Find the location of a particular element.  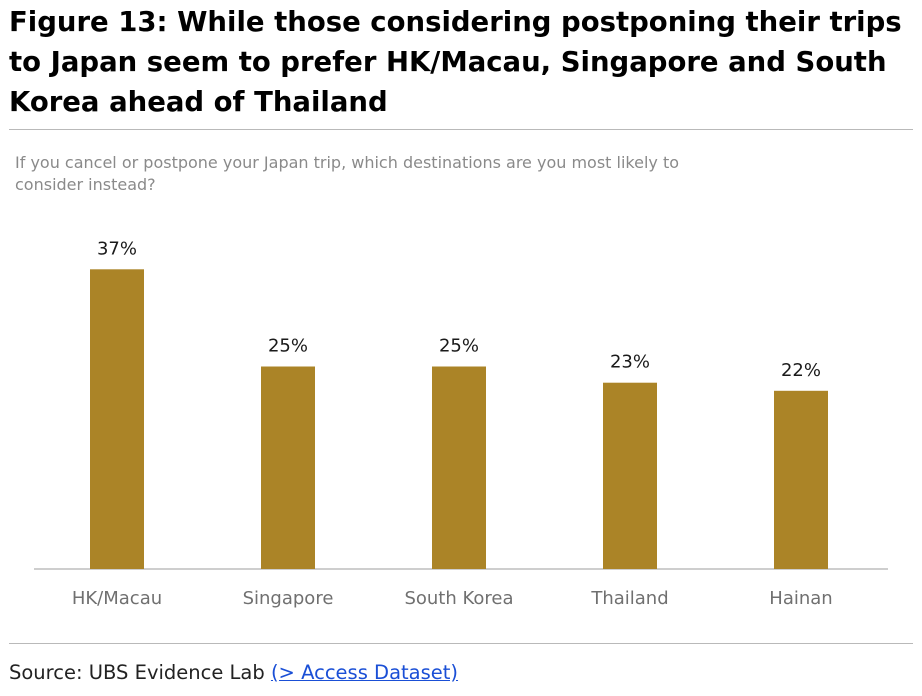

source-text: Source: UBS Evidence Lab is located at coordinates (140, 672).